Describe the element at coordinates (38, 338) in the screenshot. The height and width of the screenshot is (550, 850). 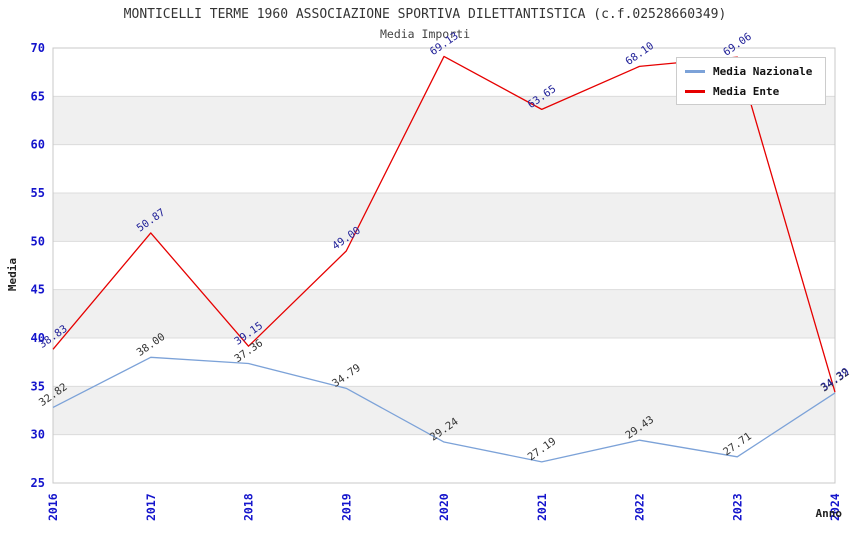
I see `y-tick-label: 40` at that location.